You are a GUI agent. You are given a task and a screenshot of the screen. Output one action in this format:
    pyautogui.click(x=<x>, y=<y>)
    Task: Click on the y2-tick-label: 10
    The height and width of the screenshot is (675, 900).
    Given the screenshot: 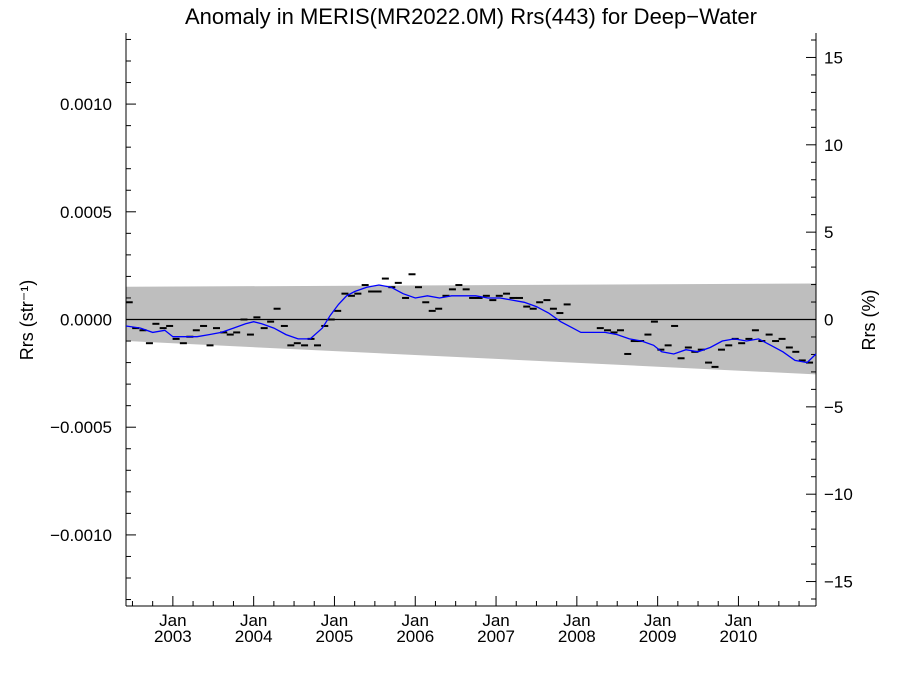 What is the action you would take?
    pyautogui.click(x=833, y=145)
    